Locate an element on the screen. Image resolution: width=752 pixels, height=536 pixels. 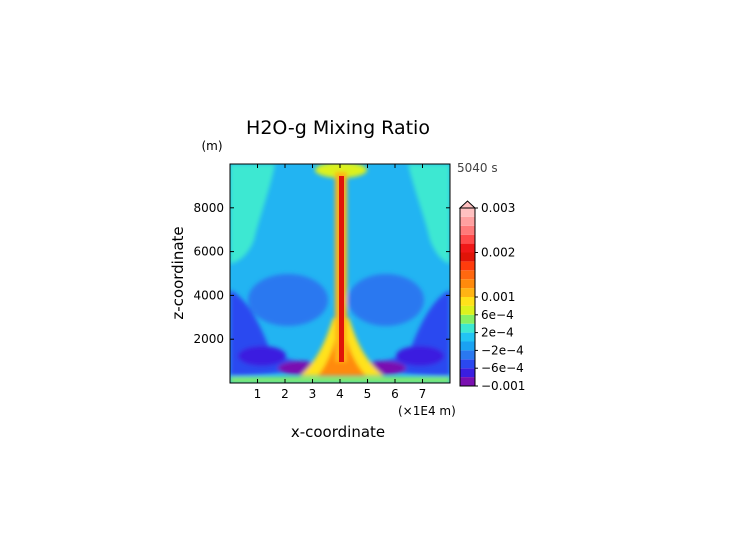
colorbar-extend-arrow is located at coordinates (467, 204).